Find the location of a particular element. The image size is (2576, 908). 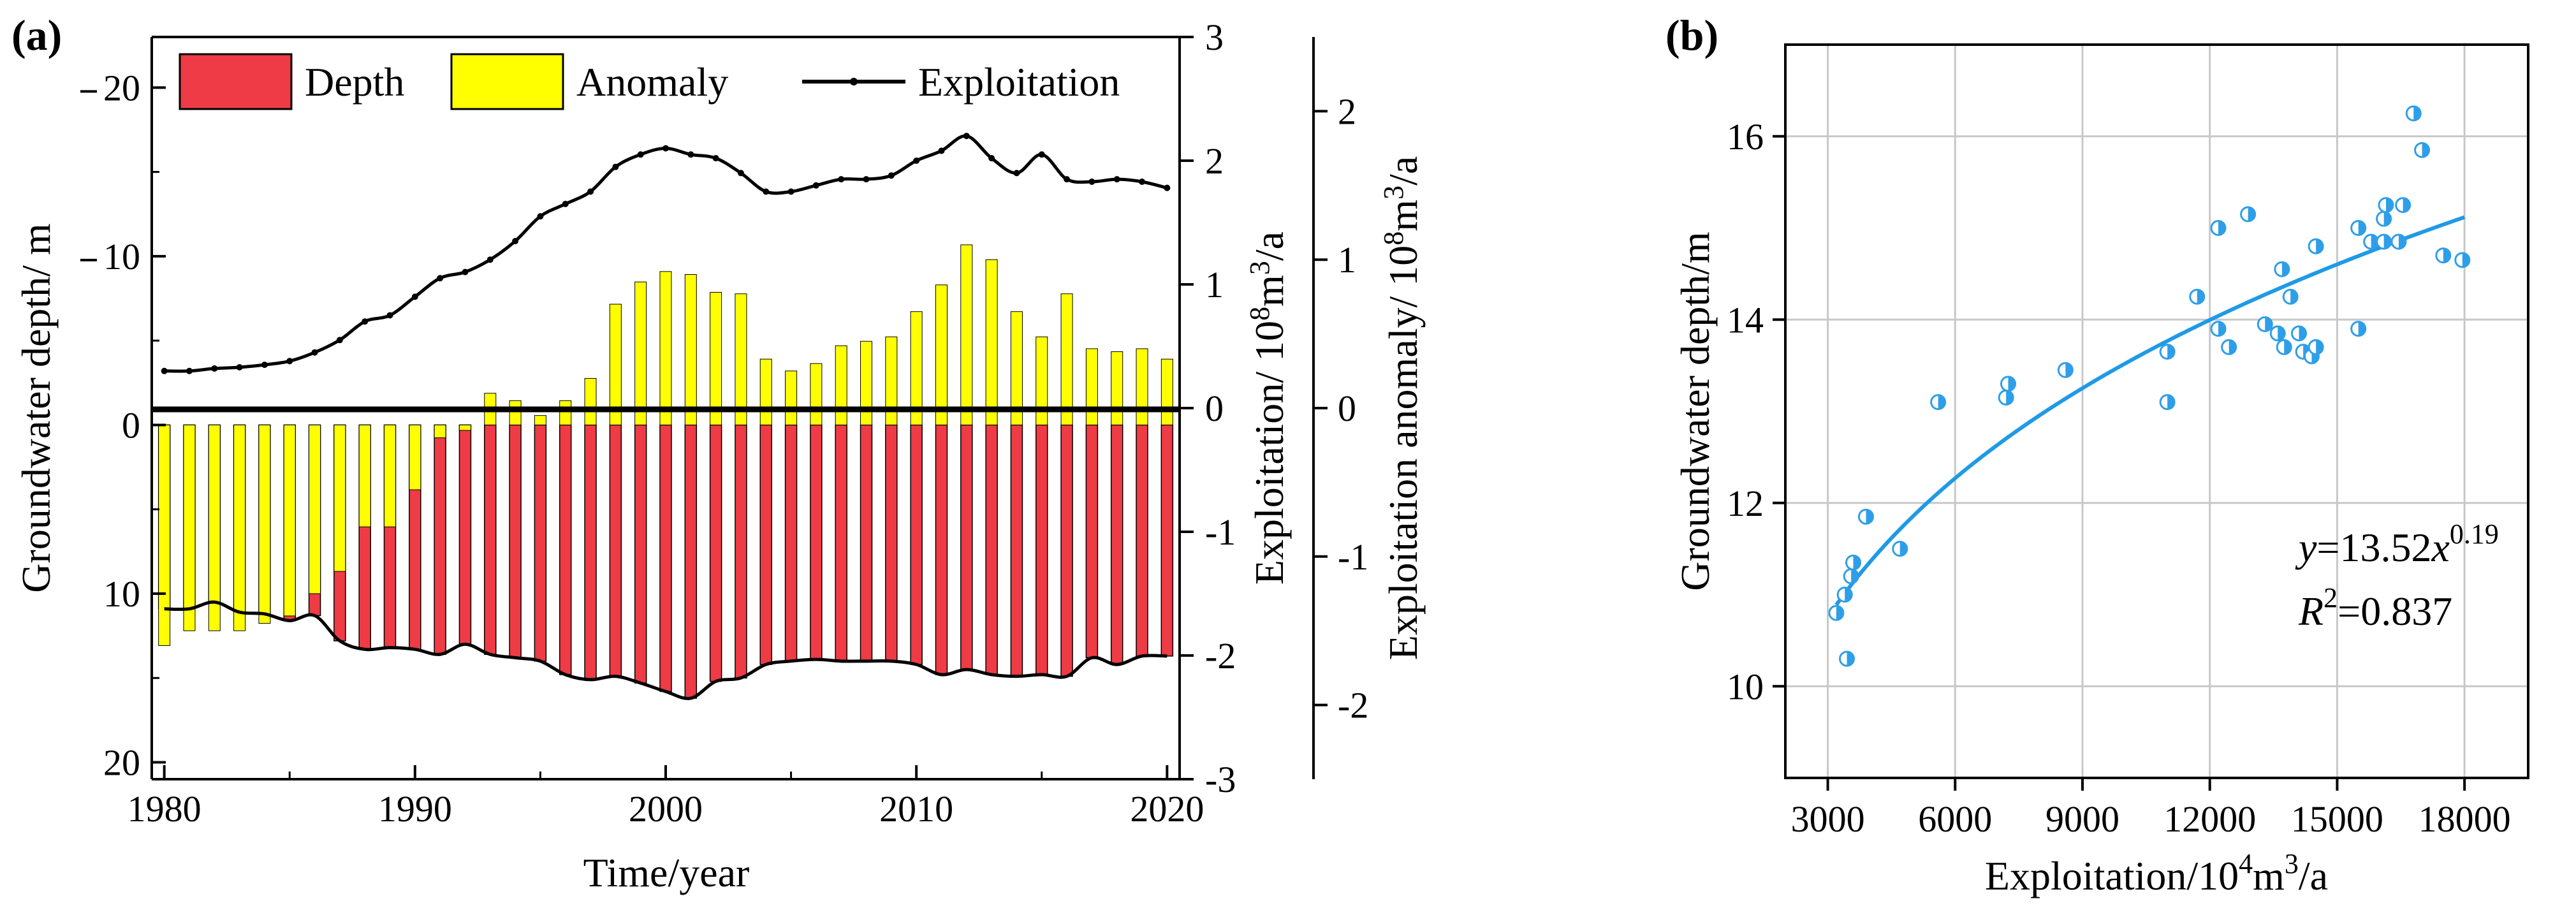

a-x-axis-title: Time/year is located at coordinates (666, 872).